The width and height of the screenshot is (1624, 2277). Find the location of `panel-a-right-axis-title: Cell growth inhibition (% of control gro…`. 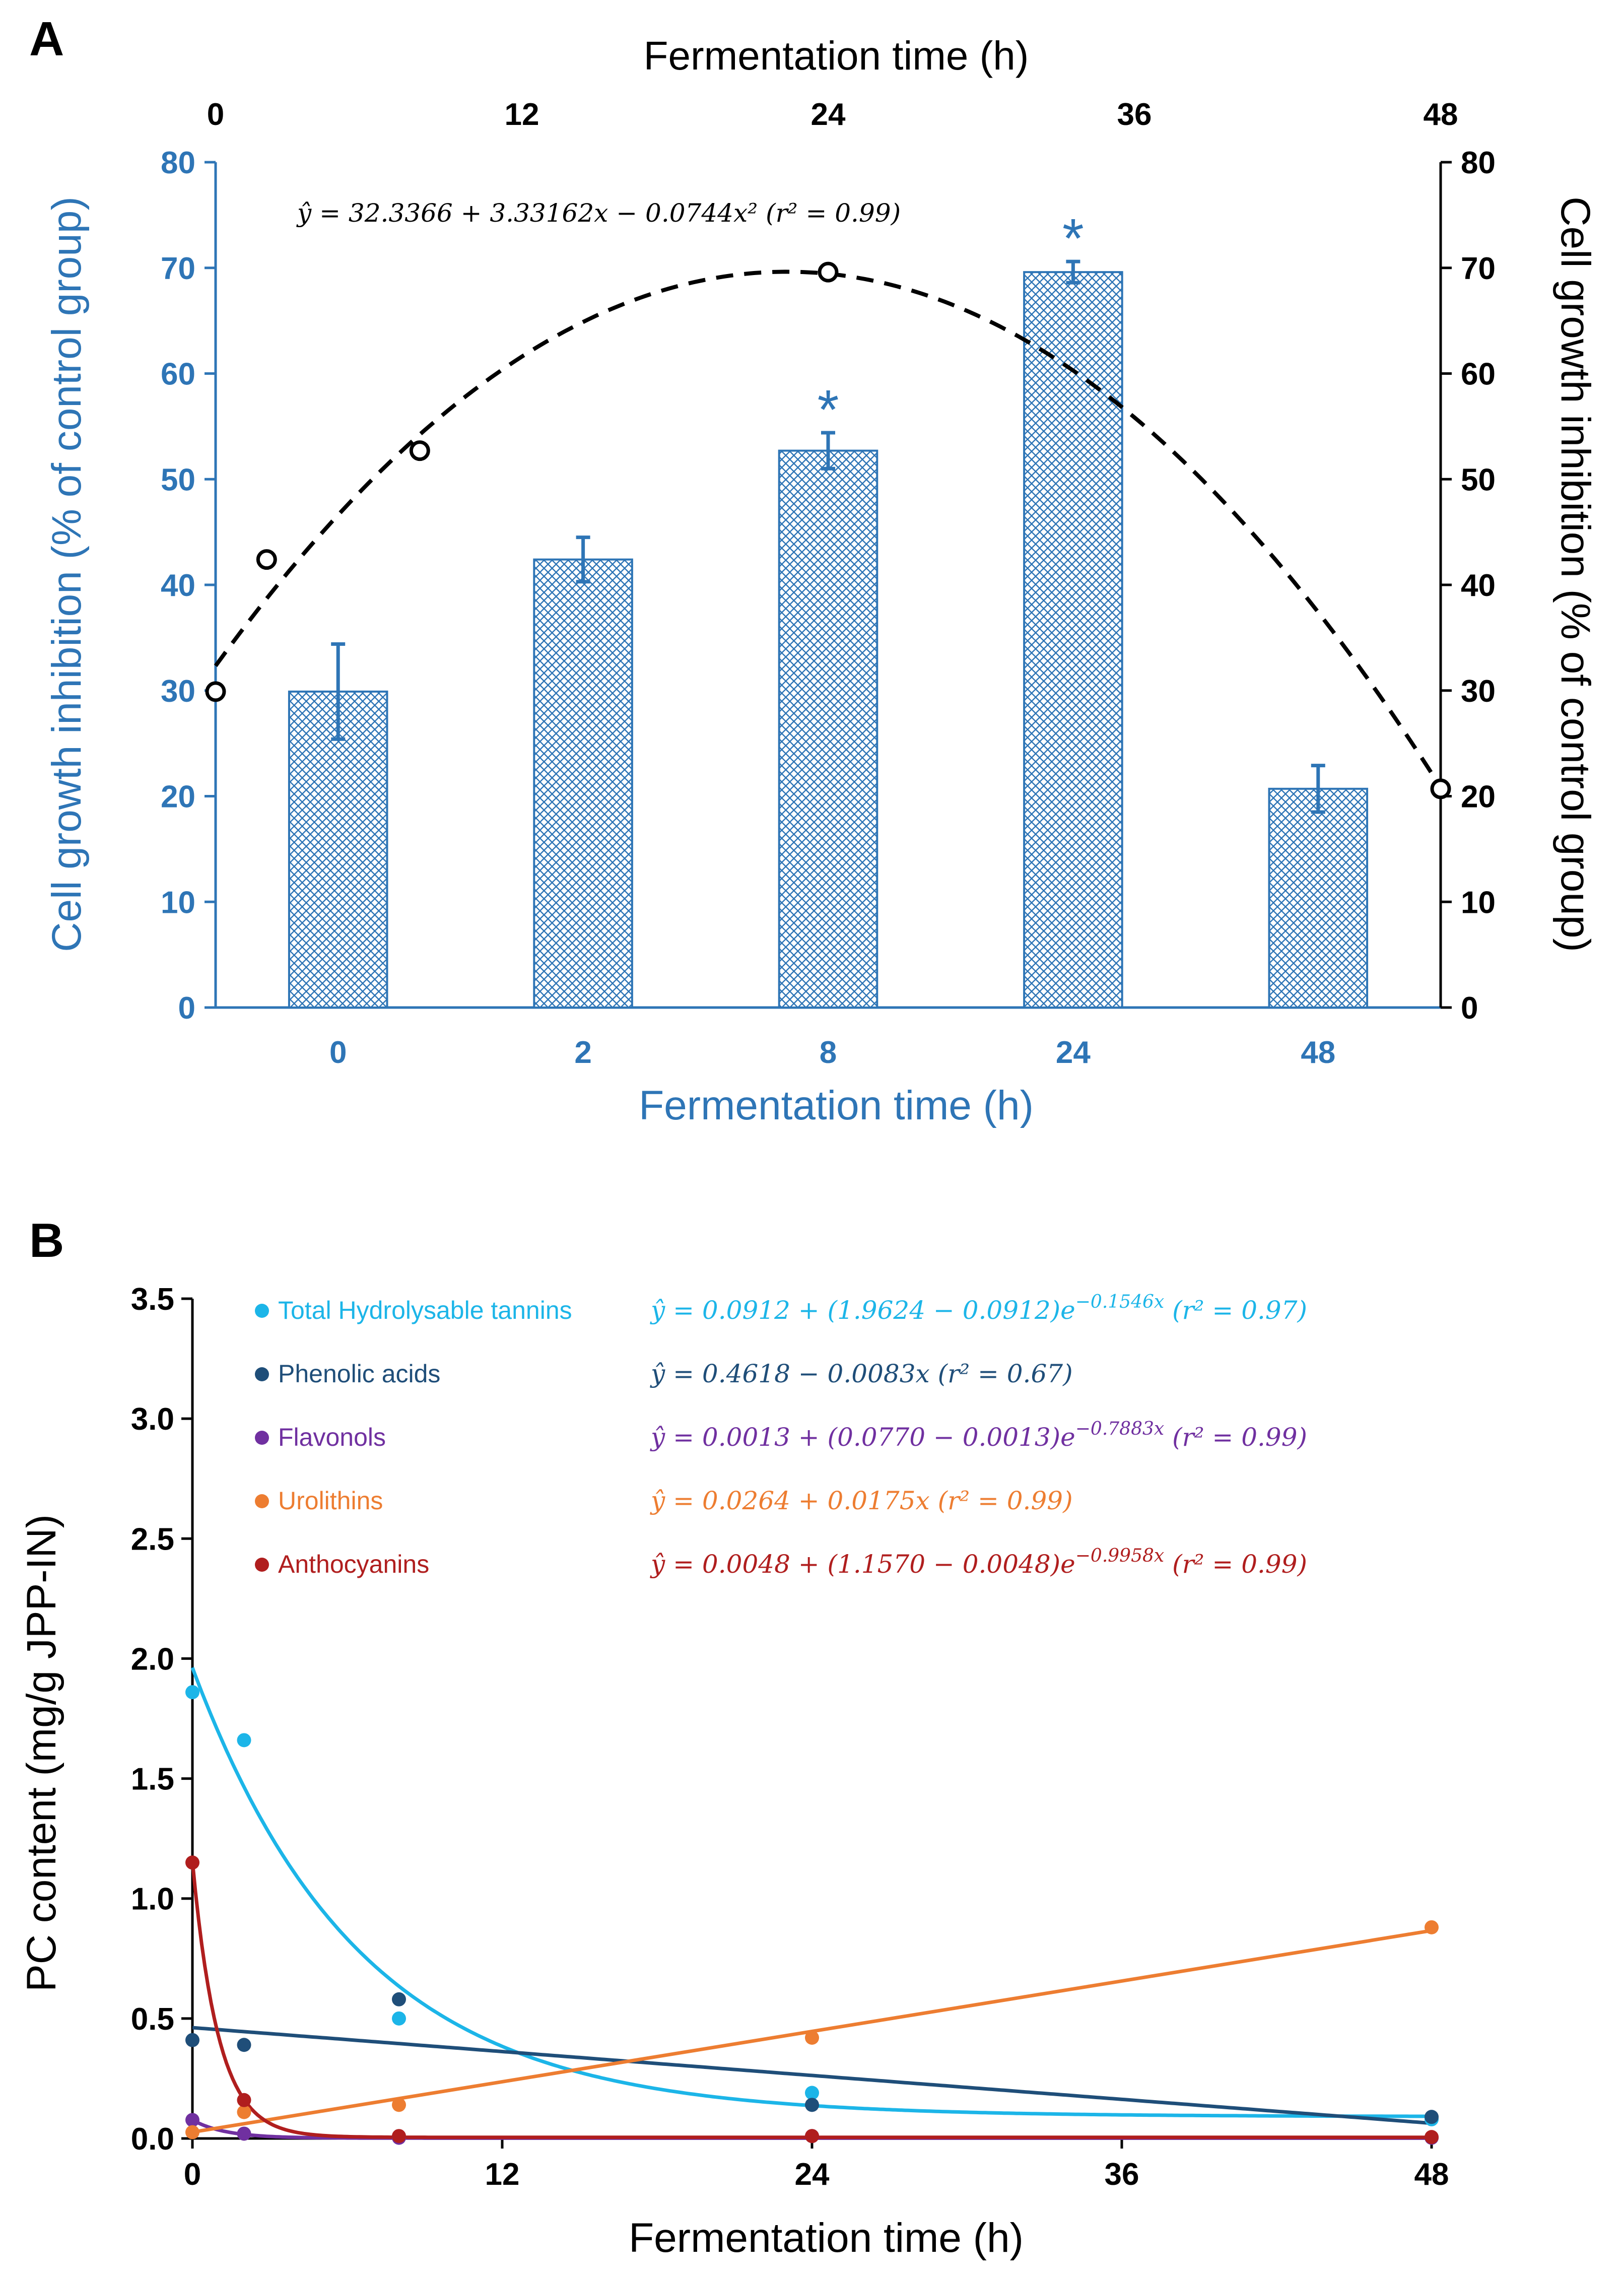

panel-a-right-axis-title: Cell growth inhibition (% of control gro… is located at coordinates (1575, 574).